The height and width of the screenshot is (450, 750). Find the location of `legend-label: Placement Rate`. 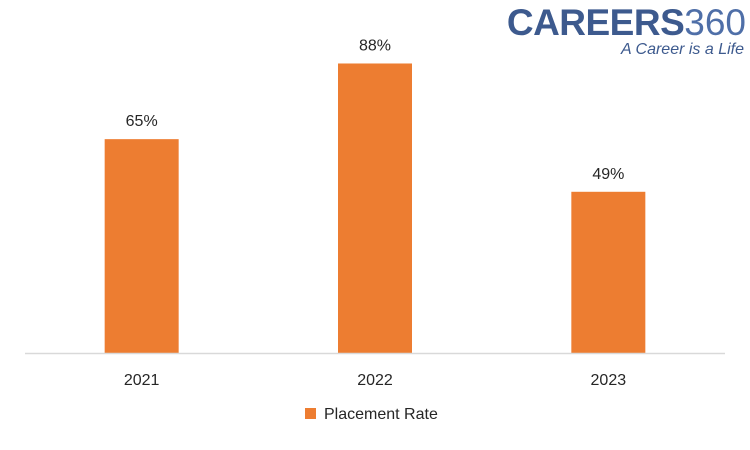

legend-label: Placement Rate is located at coordinates (381, 414).